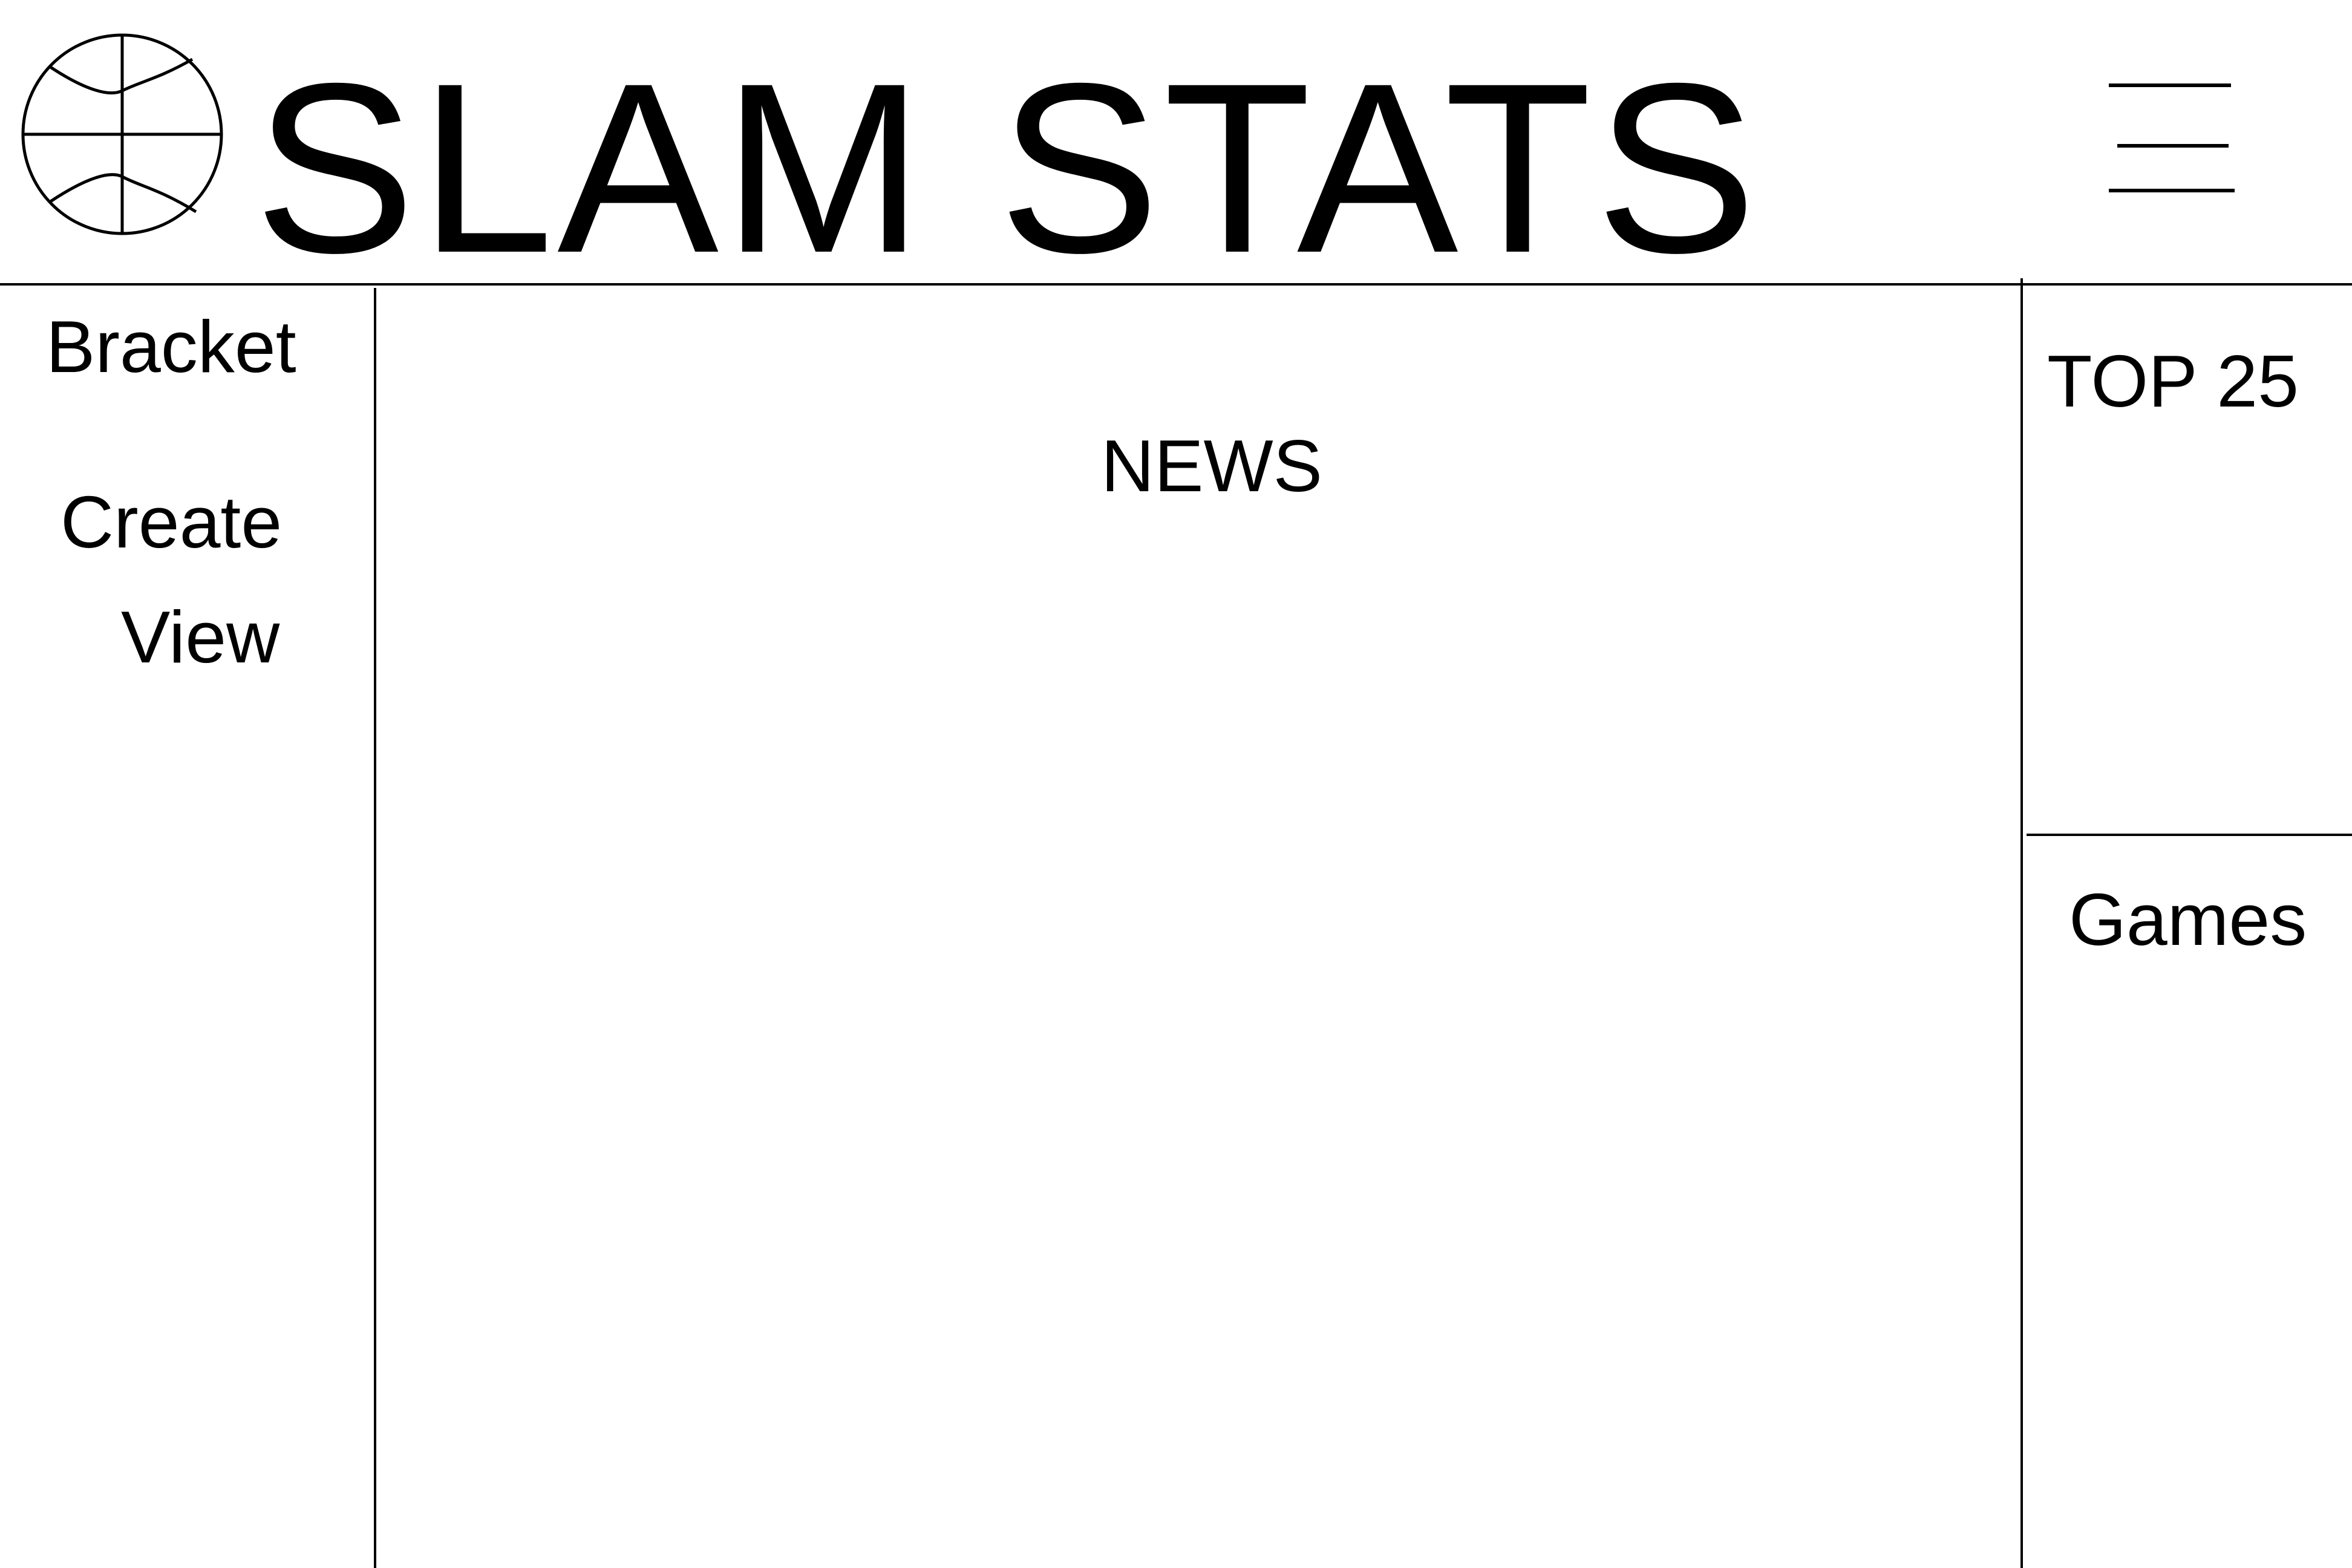 Image resolution: width=2352 pixels, height=1568 pixels. Describe the element at coordinates (2021, 923) in the screenshot. I see `right-panel-divider` at that location.